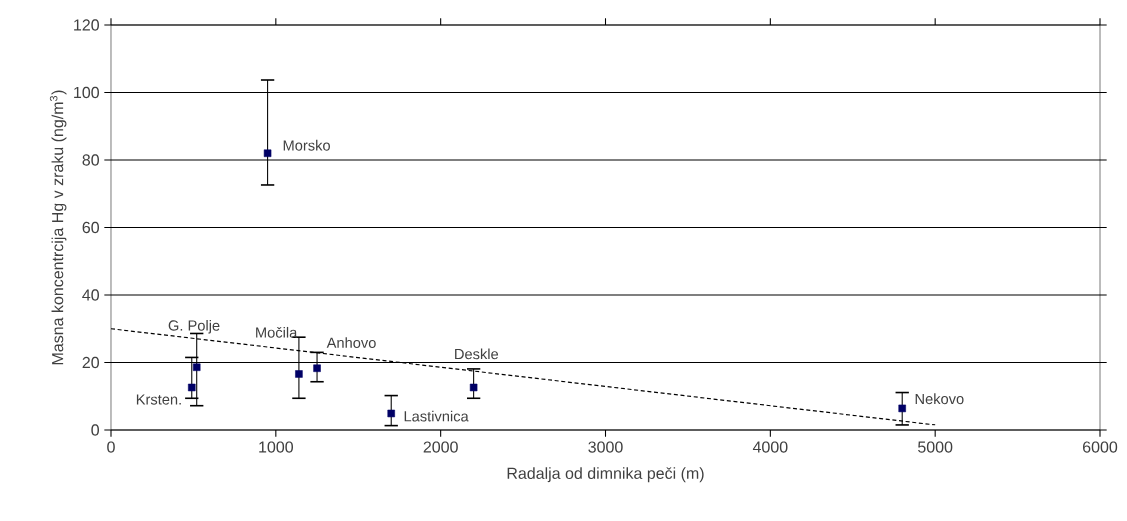 The image size is (1127, 521). I want to click on y-axis-title: Masna koncentrcija Hg v zraku (ng/m$^{3}$), so click(58, 227).